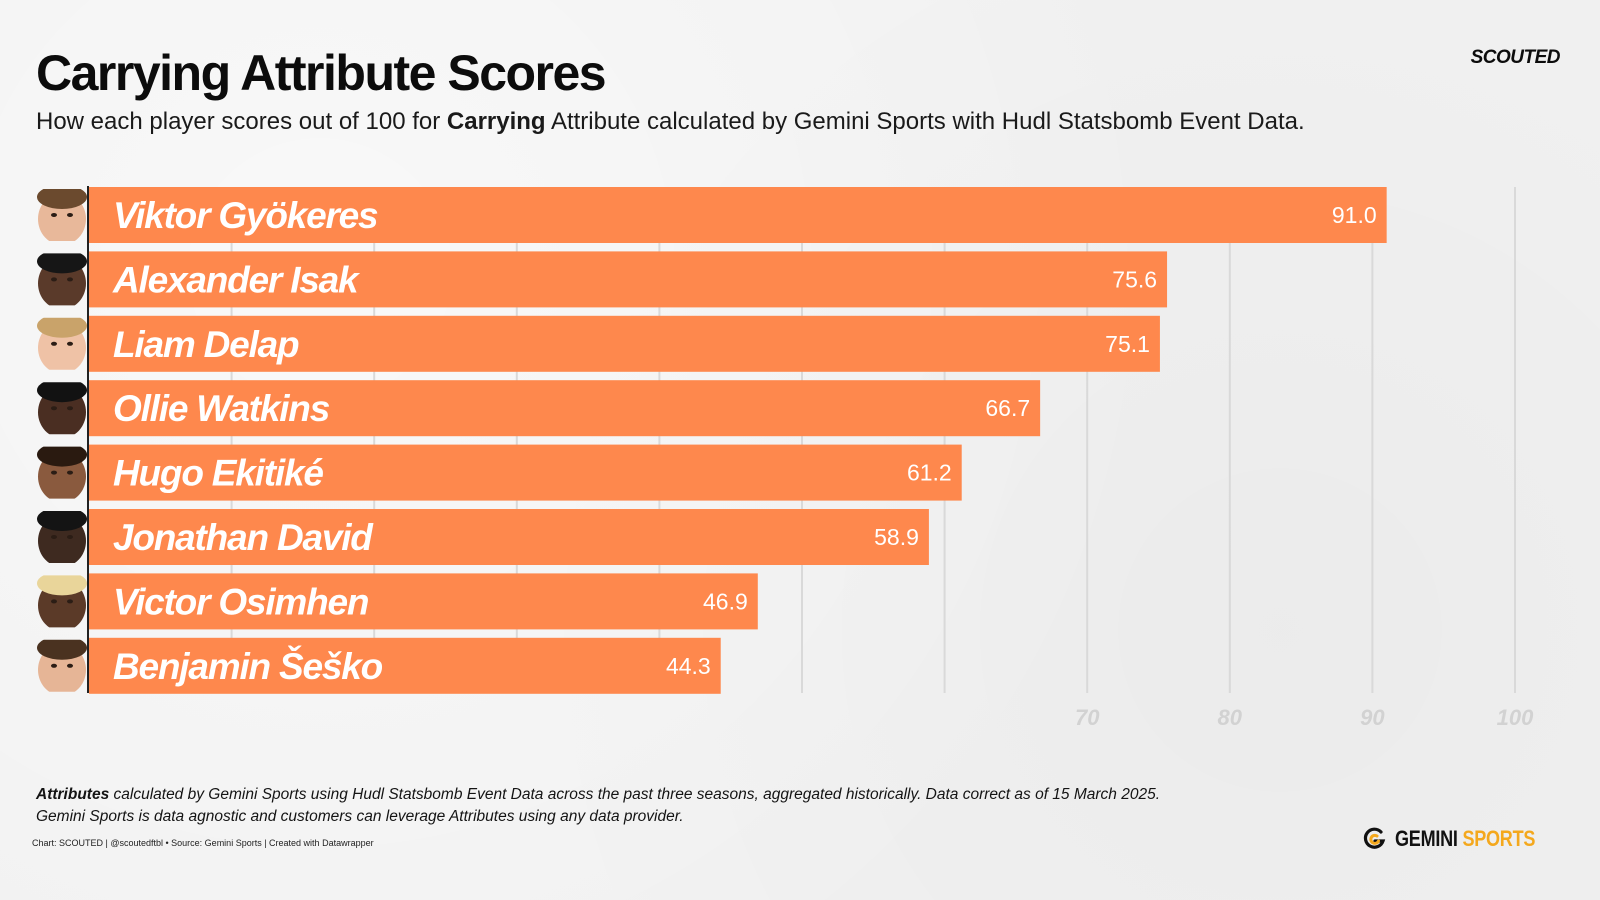 The image size is (1600, 900). I want to click on data-label: 75.1, so click(1127, 344).